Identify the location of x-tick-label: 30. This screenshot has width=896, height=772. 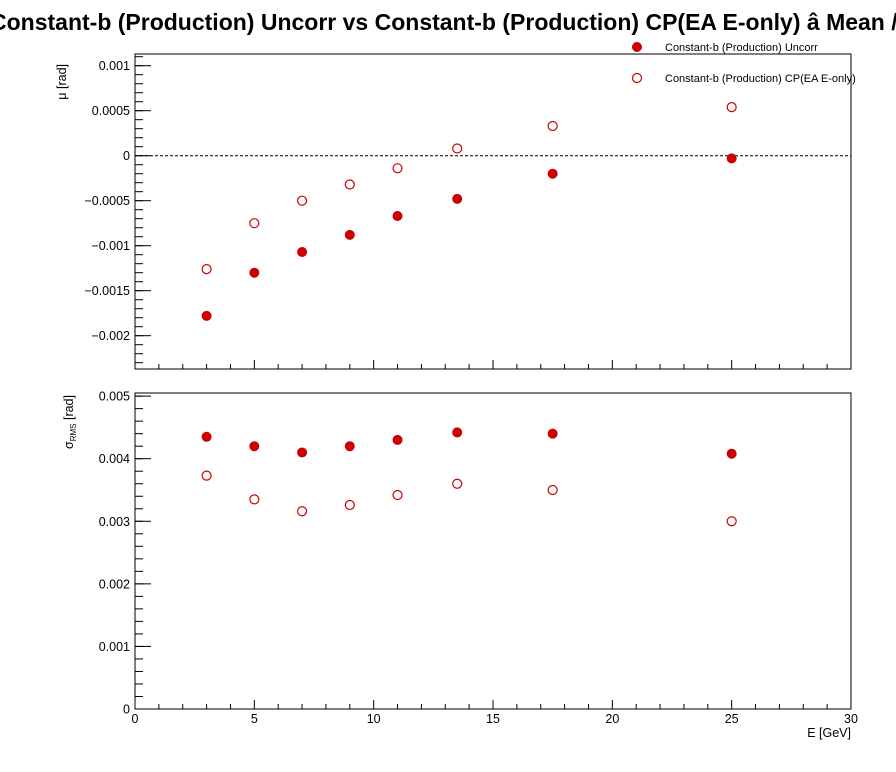
(851, 719).